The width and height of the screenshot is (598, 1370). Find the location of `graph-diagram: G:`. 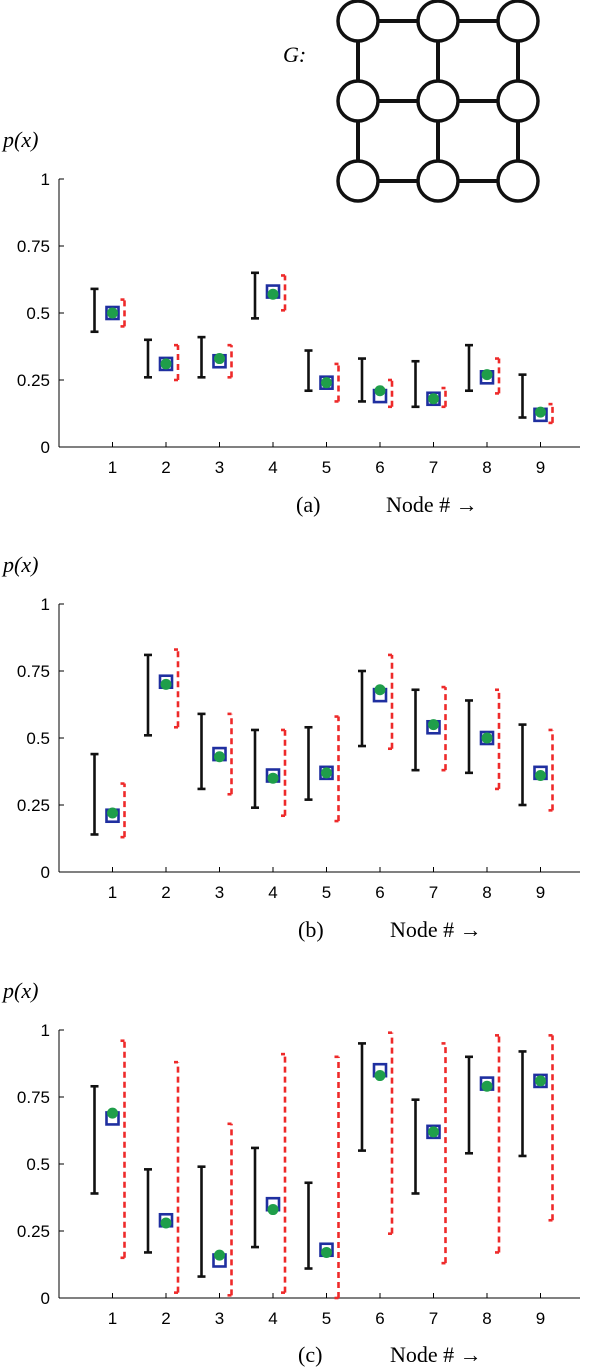

graph-diagram: G: is located at coordinates (411, 101).